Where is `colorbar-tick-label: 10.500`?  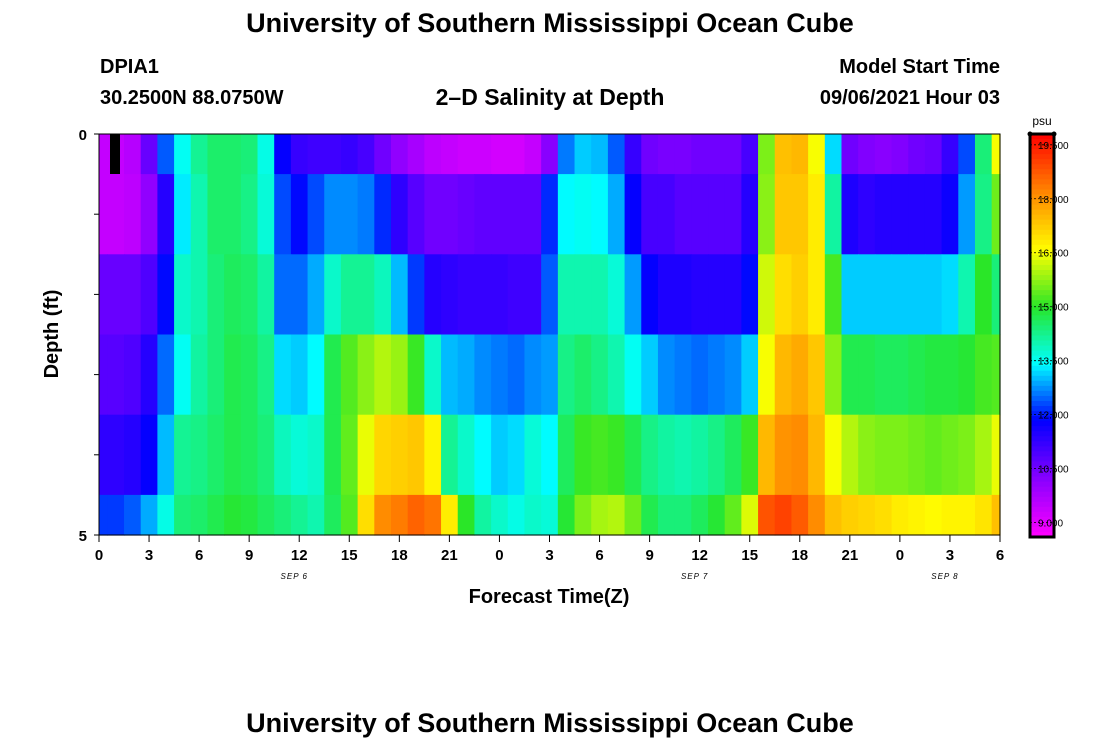
colorbar-tick-label: 10.500 is located at coordinates (1053, 470).